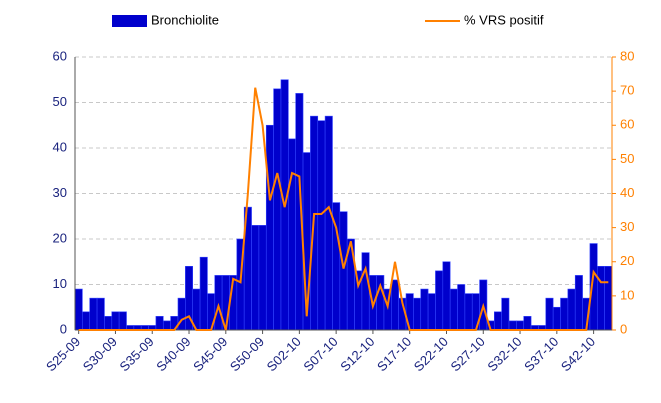  What do you see at coordinates (357, 354) in the screenshot?
I see `x-tick-label: S12-10` at bounding box center [357, 354].